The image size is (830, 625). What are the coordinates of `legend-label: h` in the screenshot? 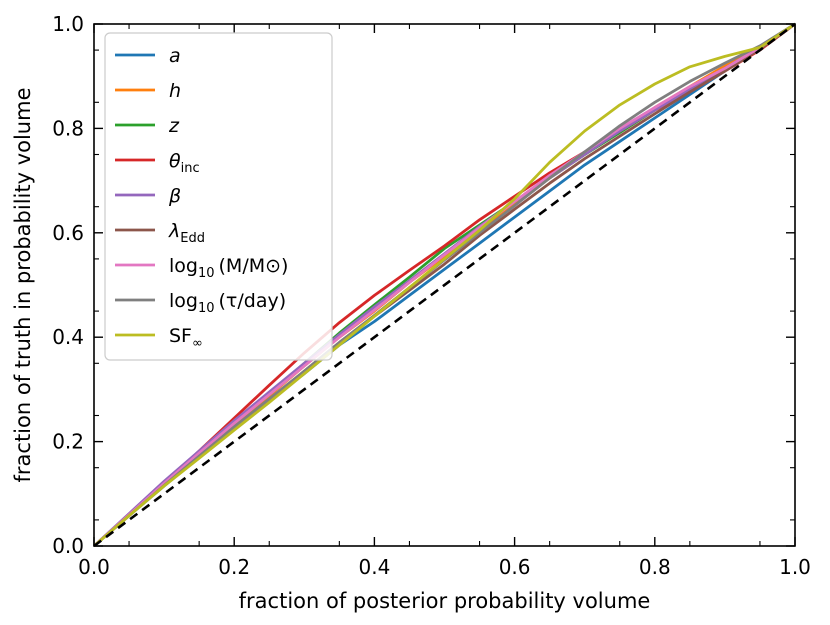 It's located at (175, 91).